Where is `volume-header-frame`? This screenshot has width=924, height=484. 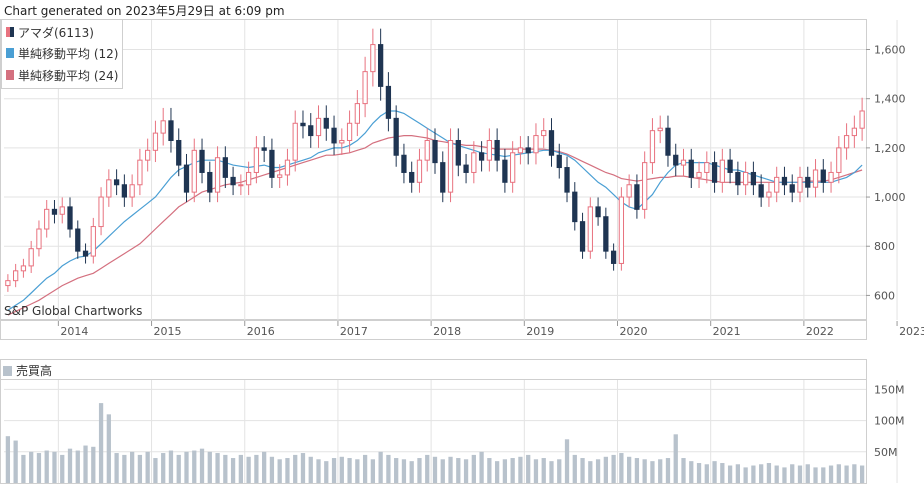 volume-header-frame is located at coordinates (433, 369).